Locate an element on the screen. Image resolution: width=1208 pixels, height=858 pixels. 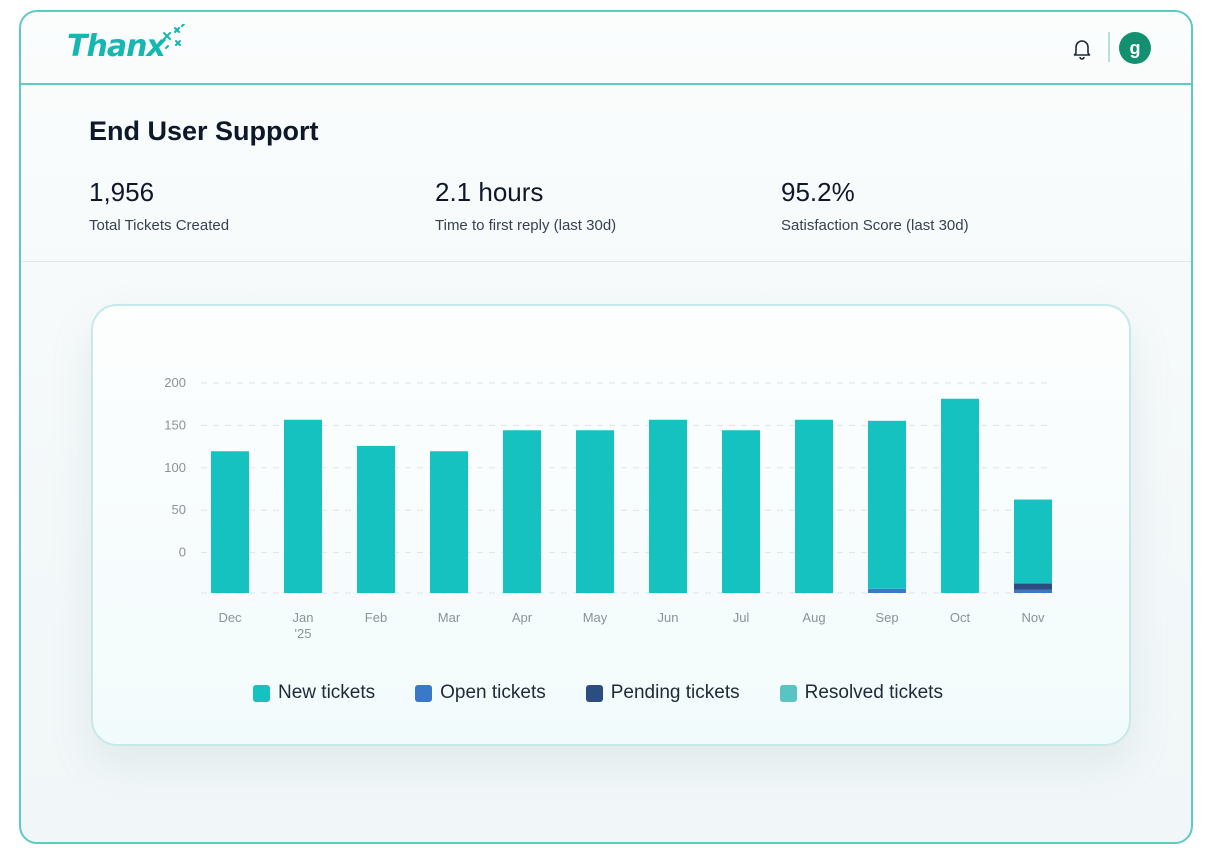
legend-swatch-resolved is located at coordinates (788, 693).